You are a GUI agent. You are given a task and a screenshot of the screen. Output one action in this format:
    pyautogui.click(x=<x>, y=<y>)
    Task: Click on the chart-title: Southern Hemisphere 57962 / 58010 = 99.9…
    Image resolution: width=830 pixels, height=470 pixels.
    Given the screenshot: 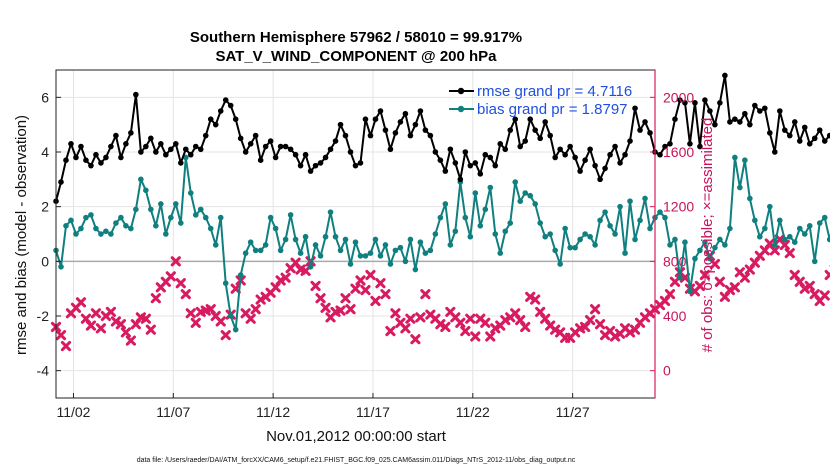 What is the action you would take?
    pyautogui.click(x=356, y=37)
    